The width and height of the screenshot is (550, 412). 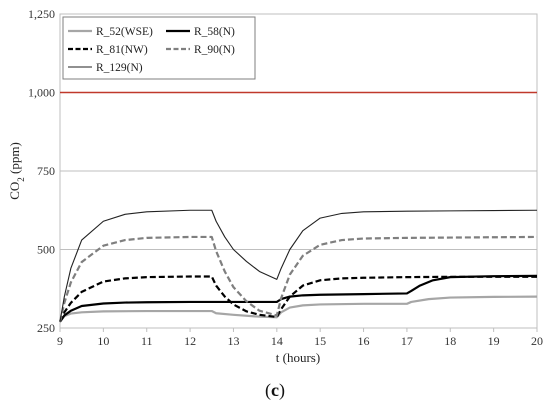 What do you see at coordinates (282, 390) in the screenshot?
I see `caption-close: )` at bounding box center [282, 390].